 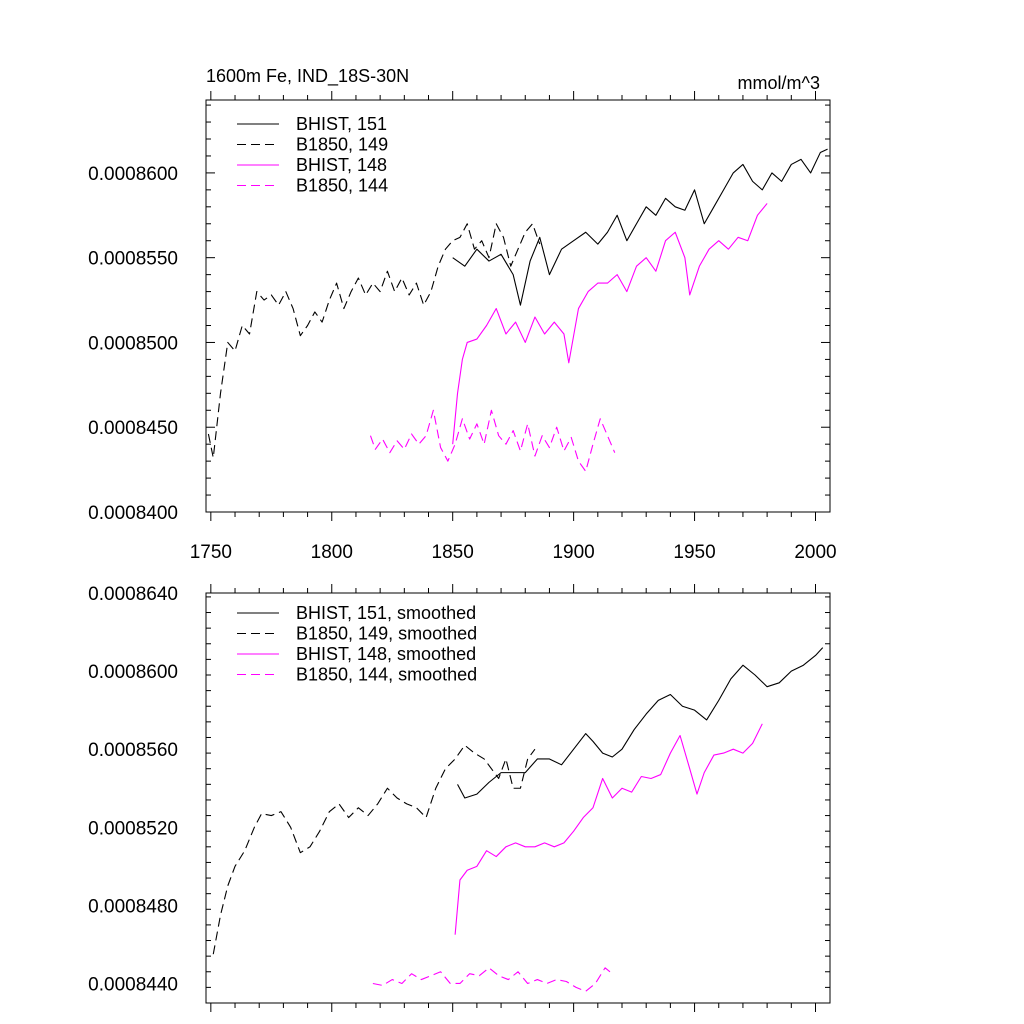 What do you see at coordinates (341, 124) in the screenshot?
I see `legend-label: BHIST, 151` at bounding box center [341, 124].